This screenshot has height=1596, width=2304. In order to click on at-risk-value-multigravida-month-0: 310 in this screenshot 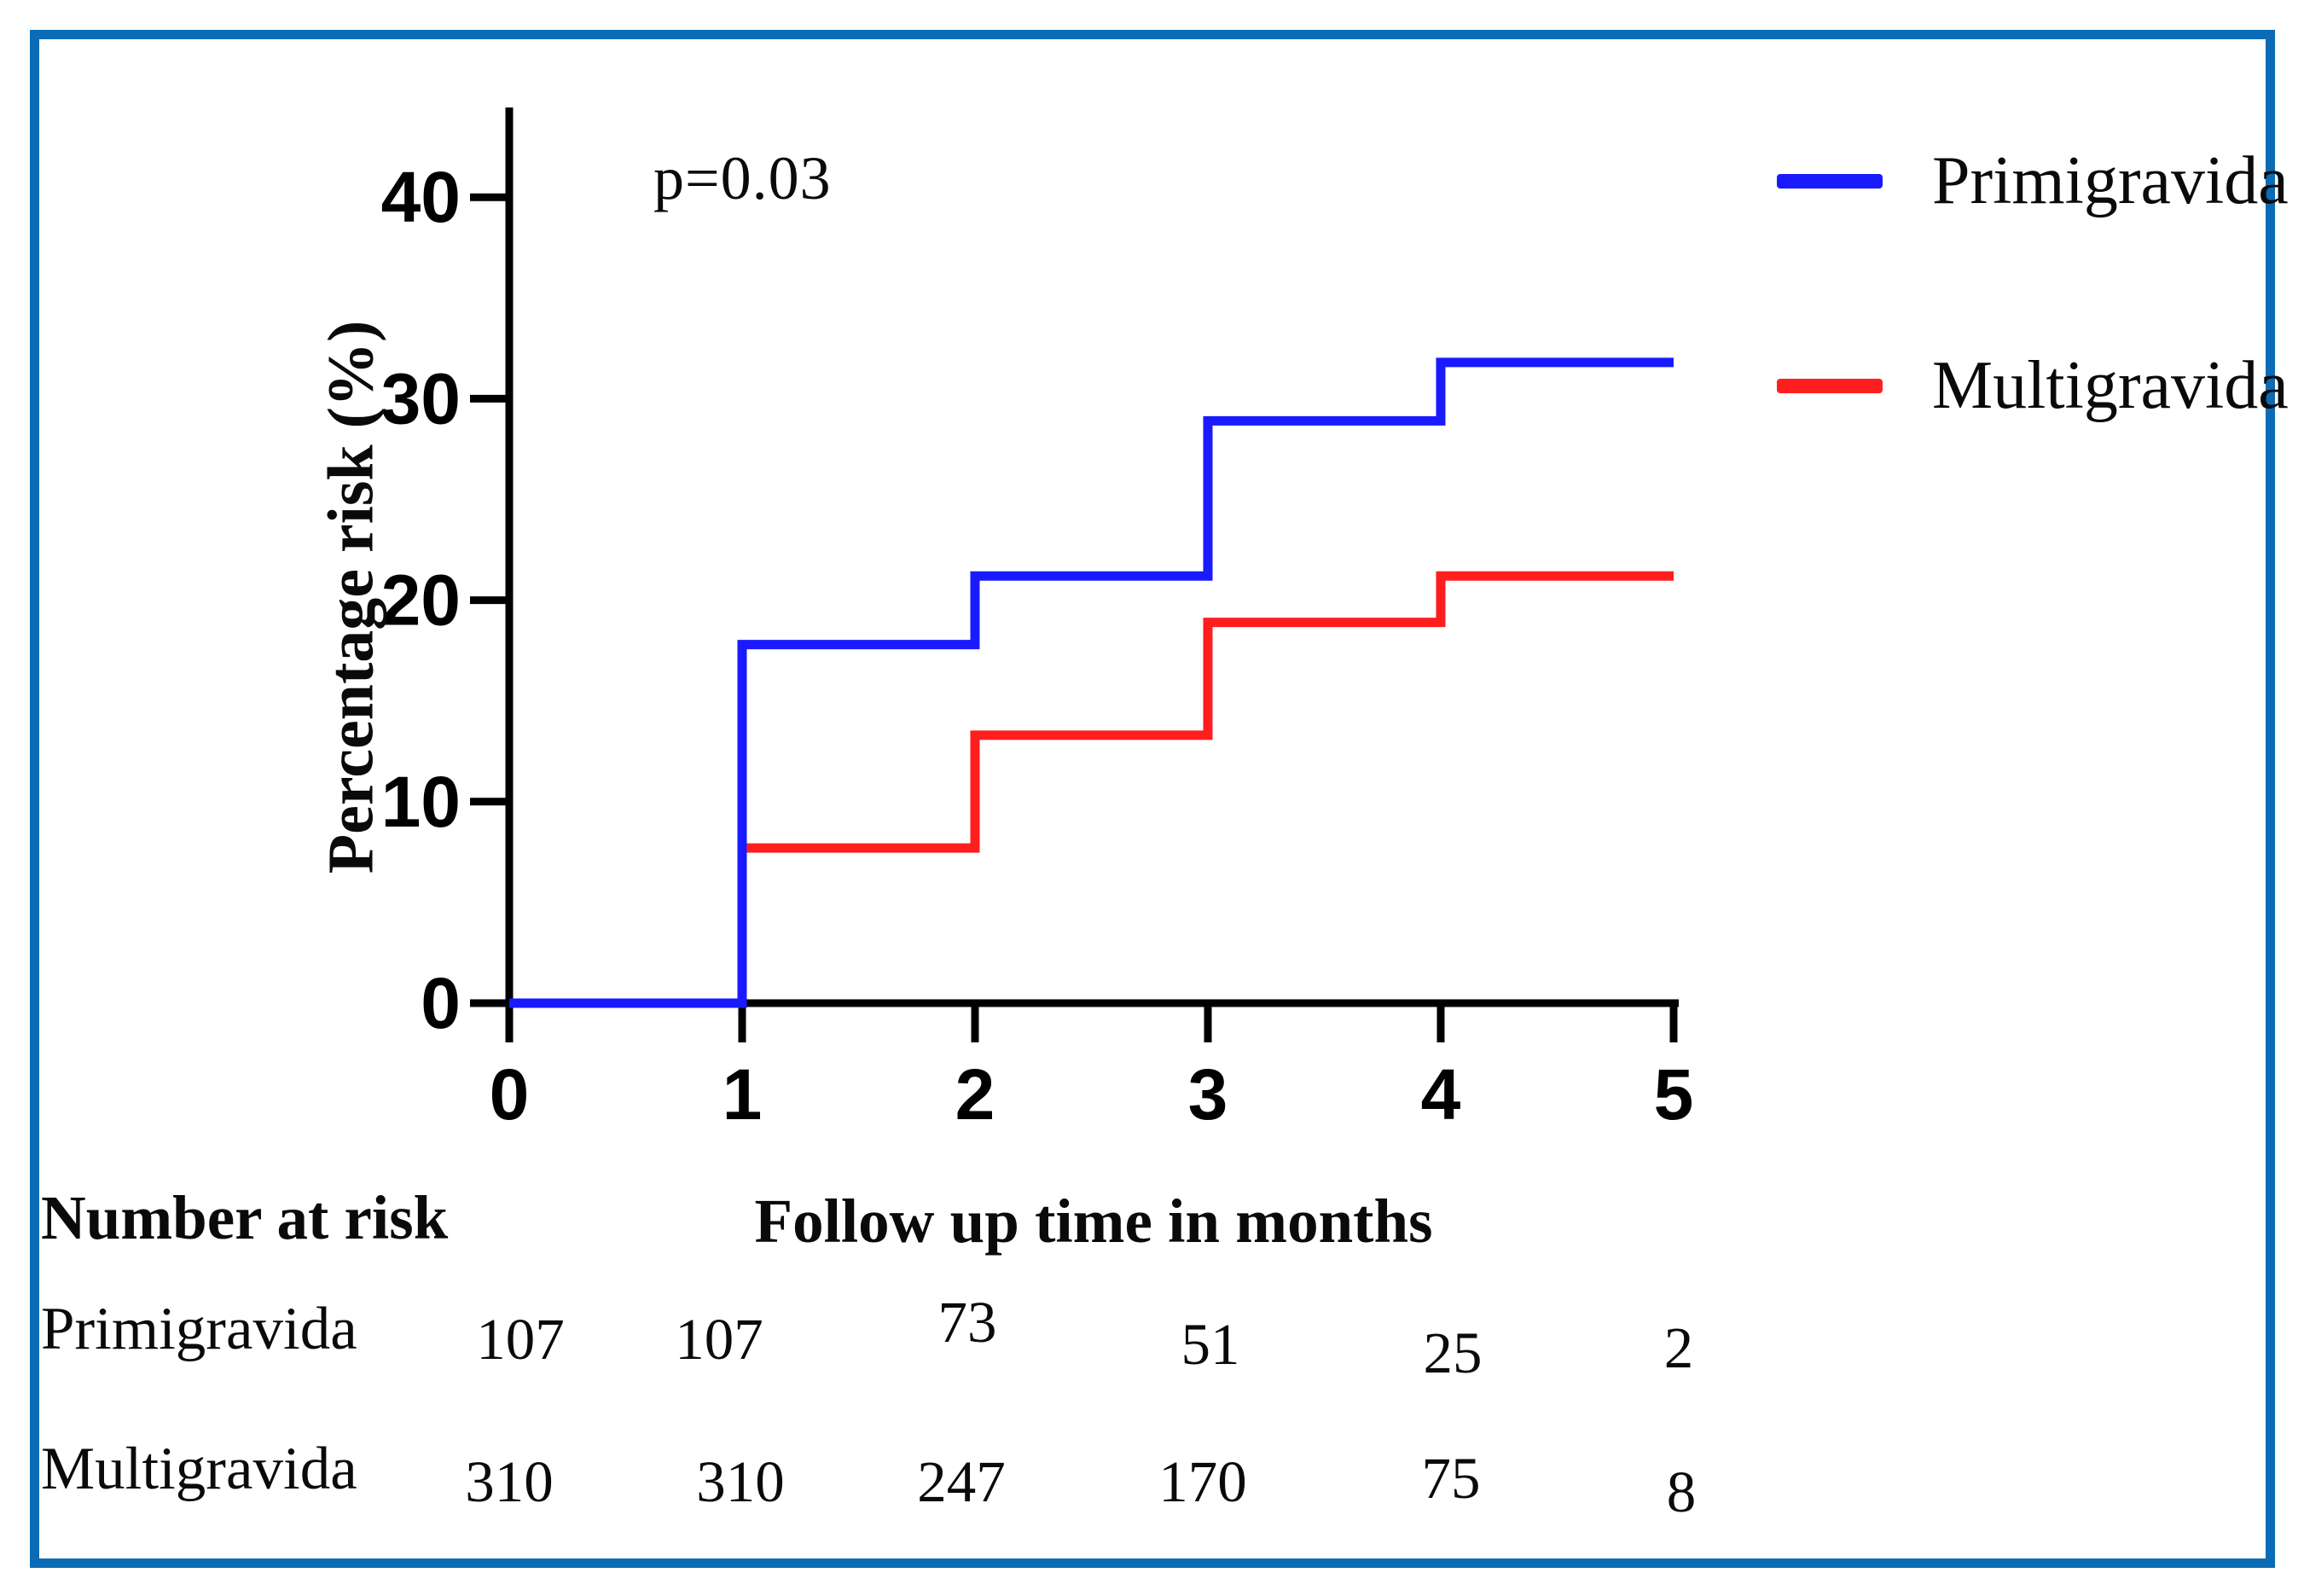, I will do `click(509, 1481)`.